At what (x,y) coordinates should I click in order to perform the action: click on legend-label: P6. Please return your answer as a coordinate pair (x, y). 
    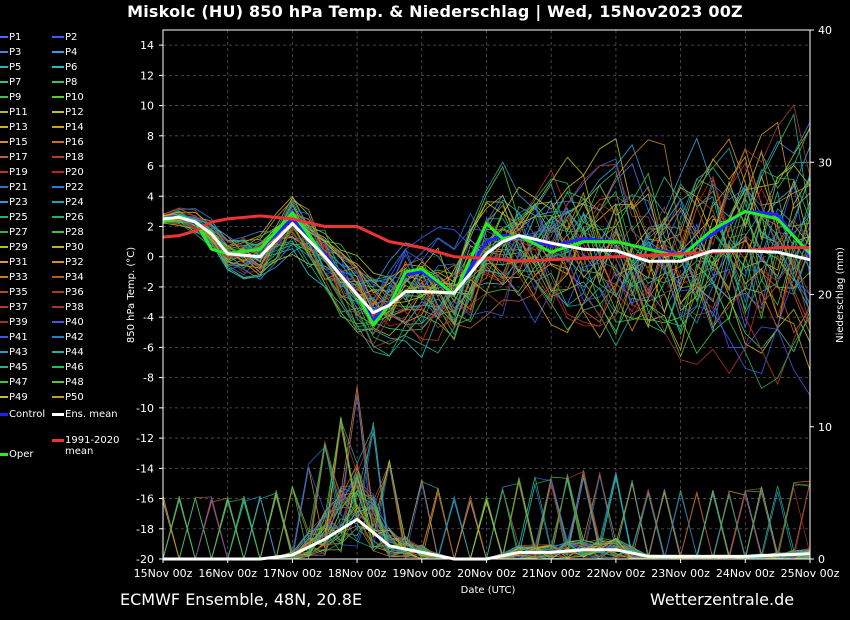
    Looking at the image, I should click on (71, 67).